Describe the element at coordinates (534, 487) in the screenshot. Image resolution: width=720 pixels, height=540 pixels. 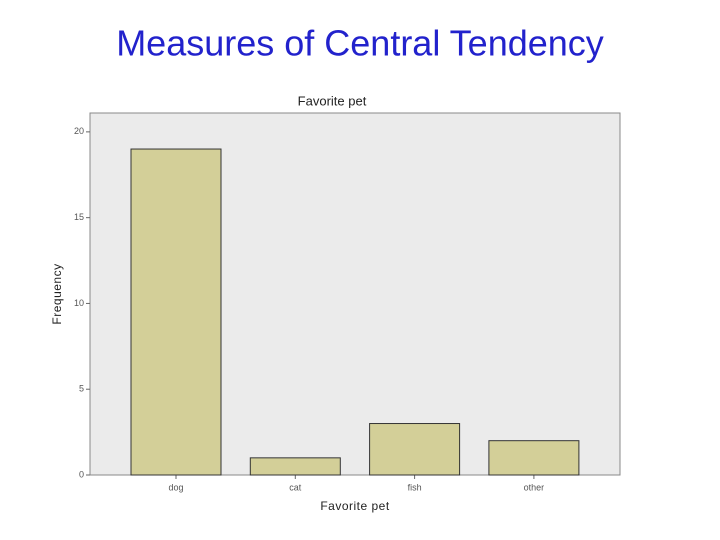
I see `x-tick-label: other` at that location.